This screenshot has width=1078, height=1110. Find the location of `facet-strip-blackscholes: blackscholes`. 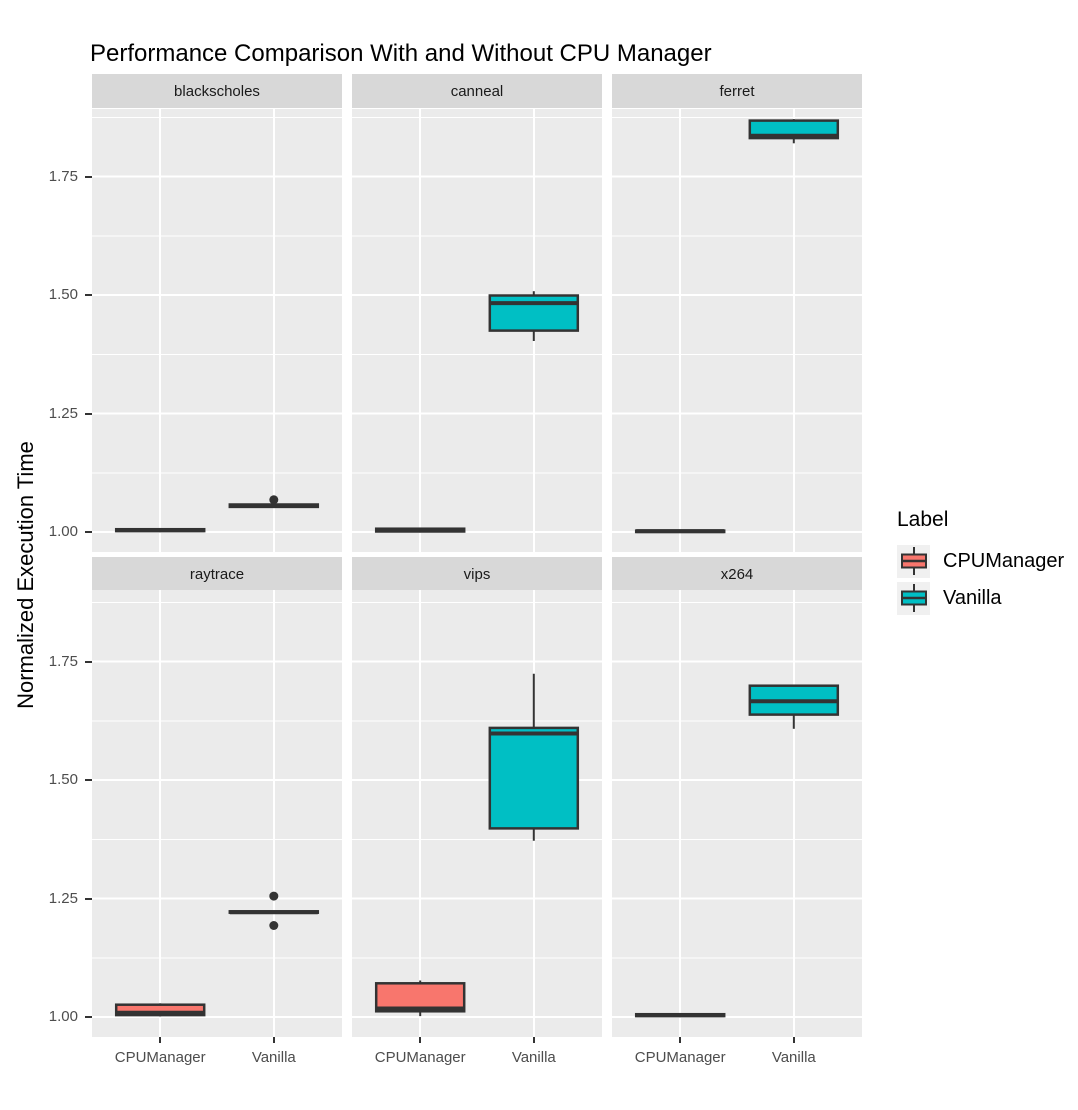

facet-strip-blackscholes: blackscholes is located at coordinates (217, 91).